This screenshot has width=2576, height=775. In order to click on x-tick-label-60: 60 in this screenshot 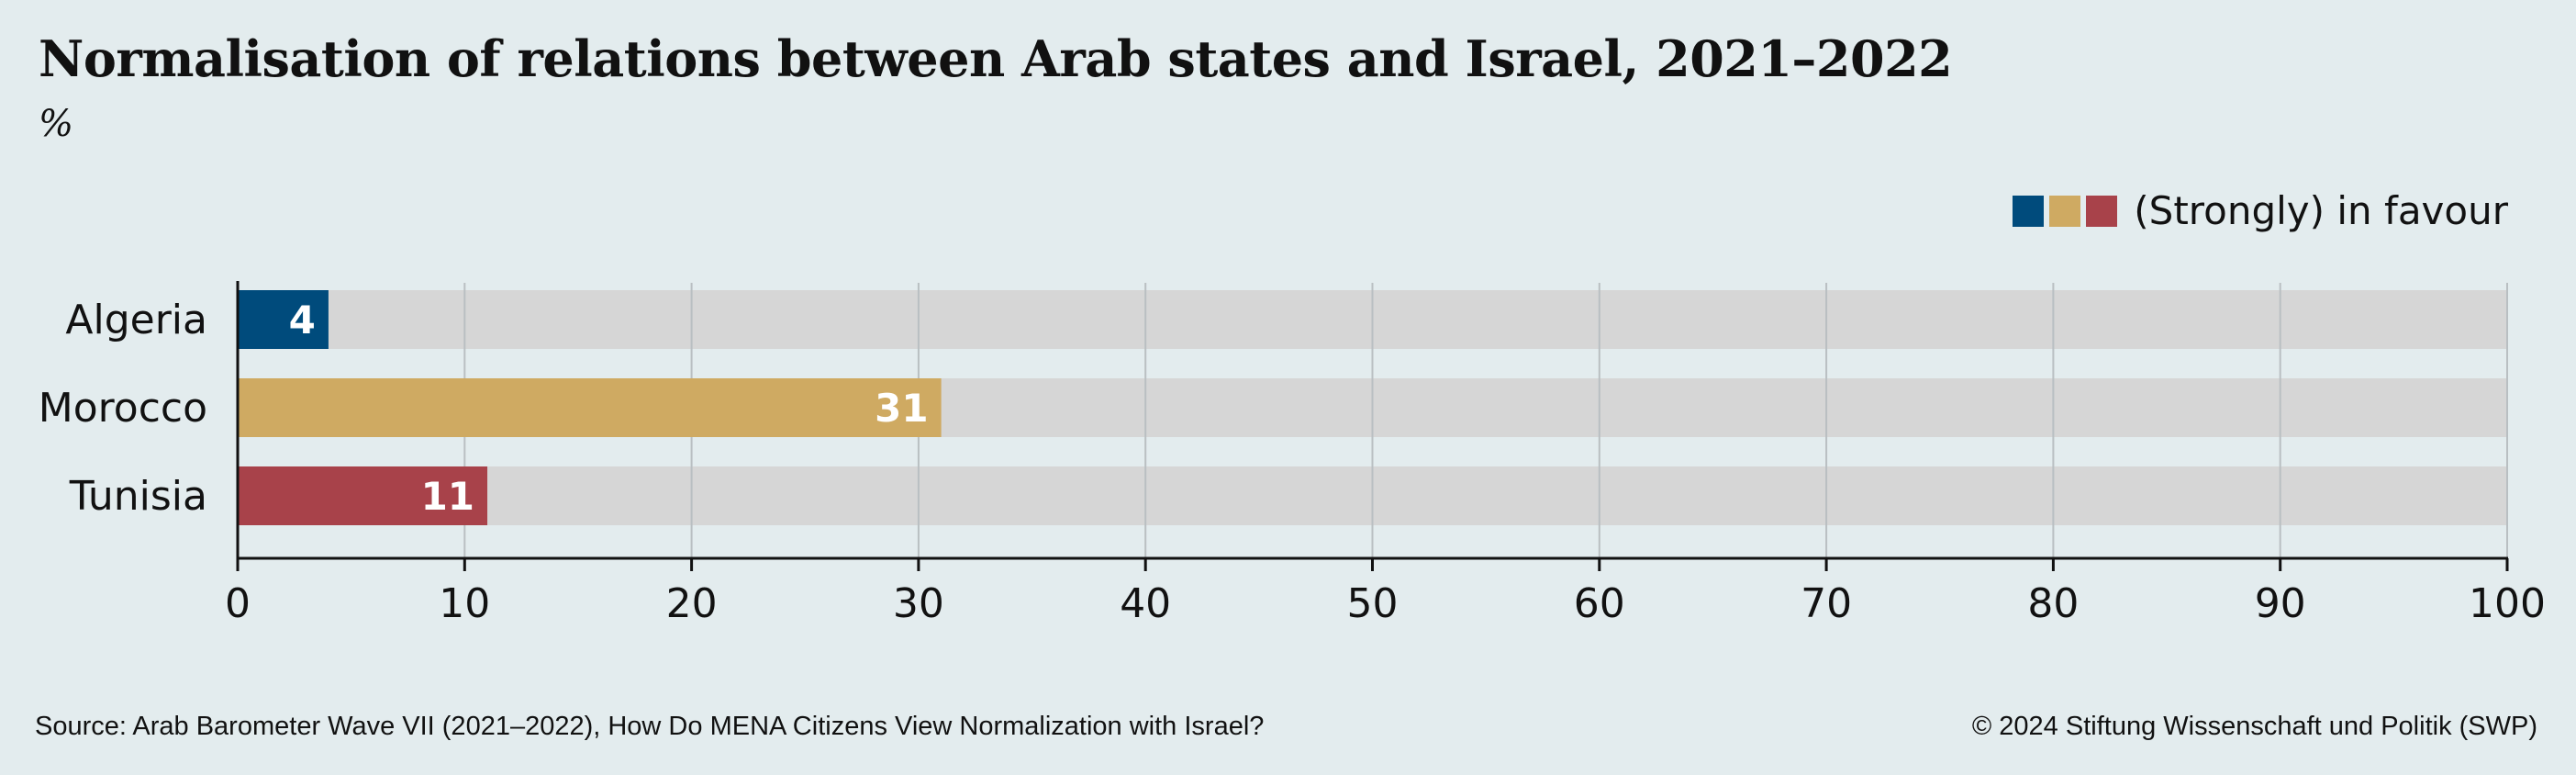, I will do `click(1599, 603)`.